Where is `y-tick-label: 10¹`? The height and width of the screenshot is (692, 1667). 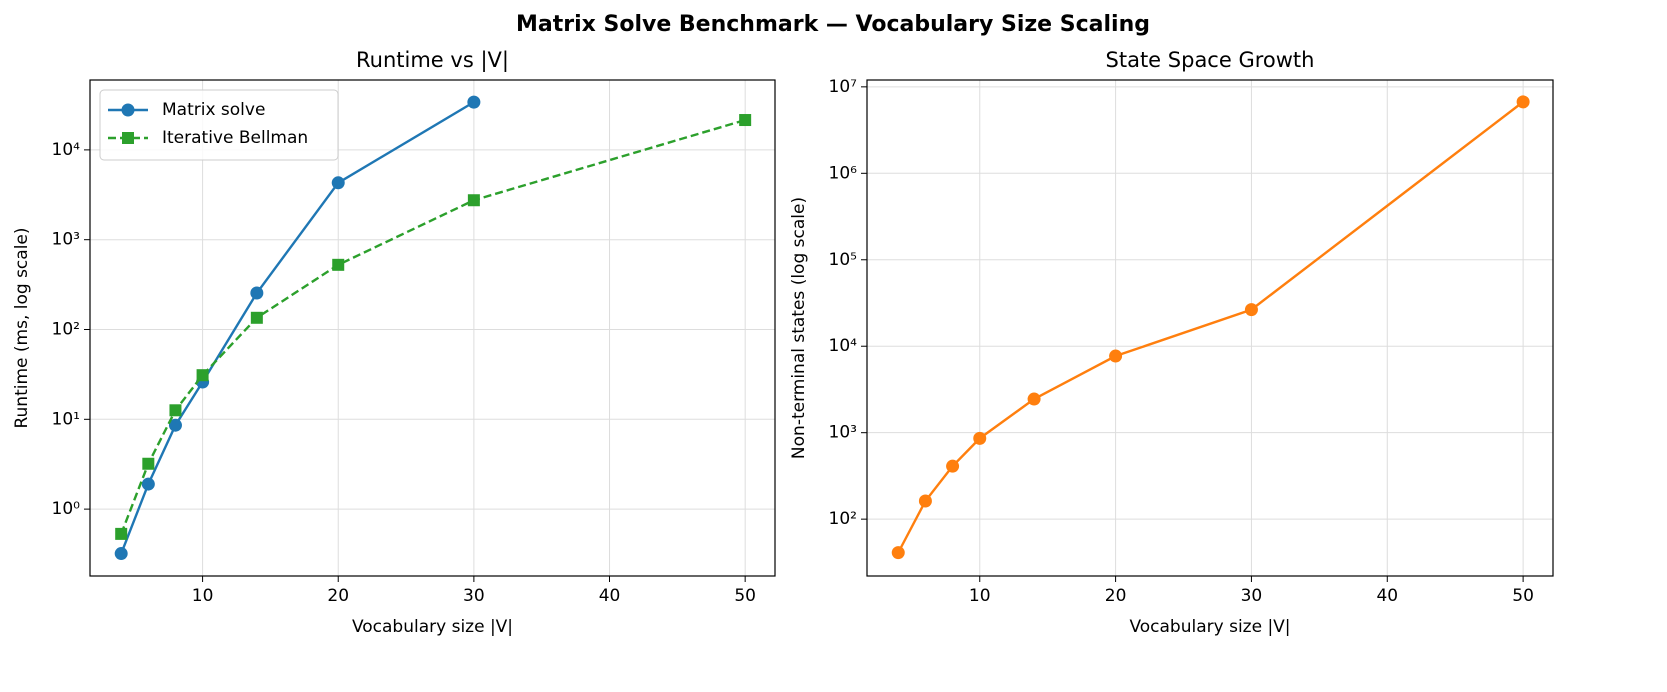 y-tick-label: 10¹ is located at coordinates (66, 419).